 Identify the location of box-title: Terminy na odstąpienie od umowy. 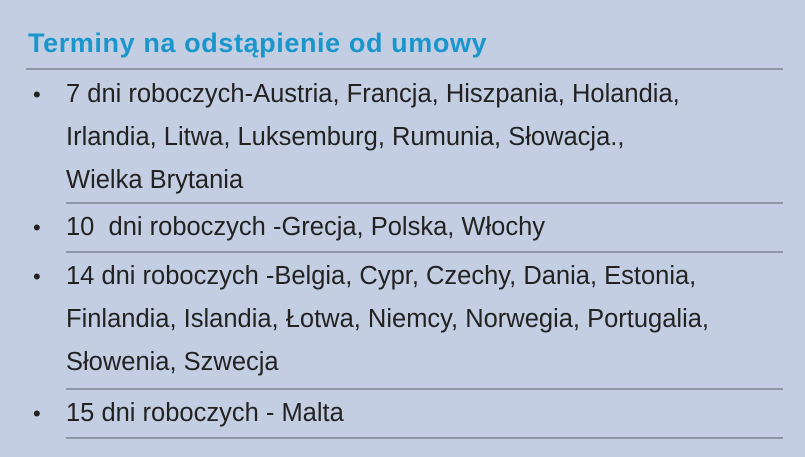
(258, 43).